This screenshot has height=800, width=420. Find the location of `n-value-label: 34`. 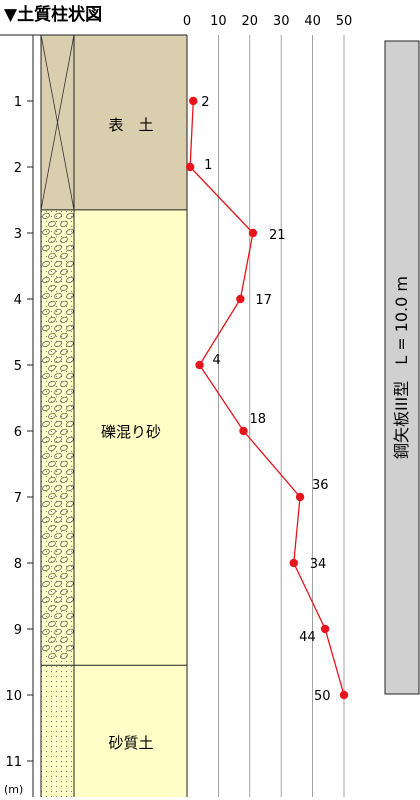

n-value-label: 34 is located at coordinates (318, 564).